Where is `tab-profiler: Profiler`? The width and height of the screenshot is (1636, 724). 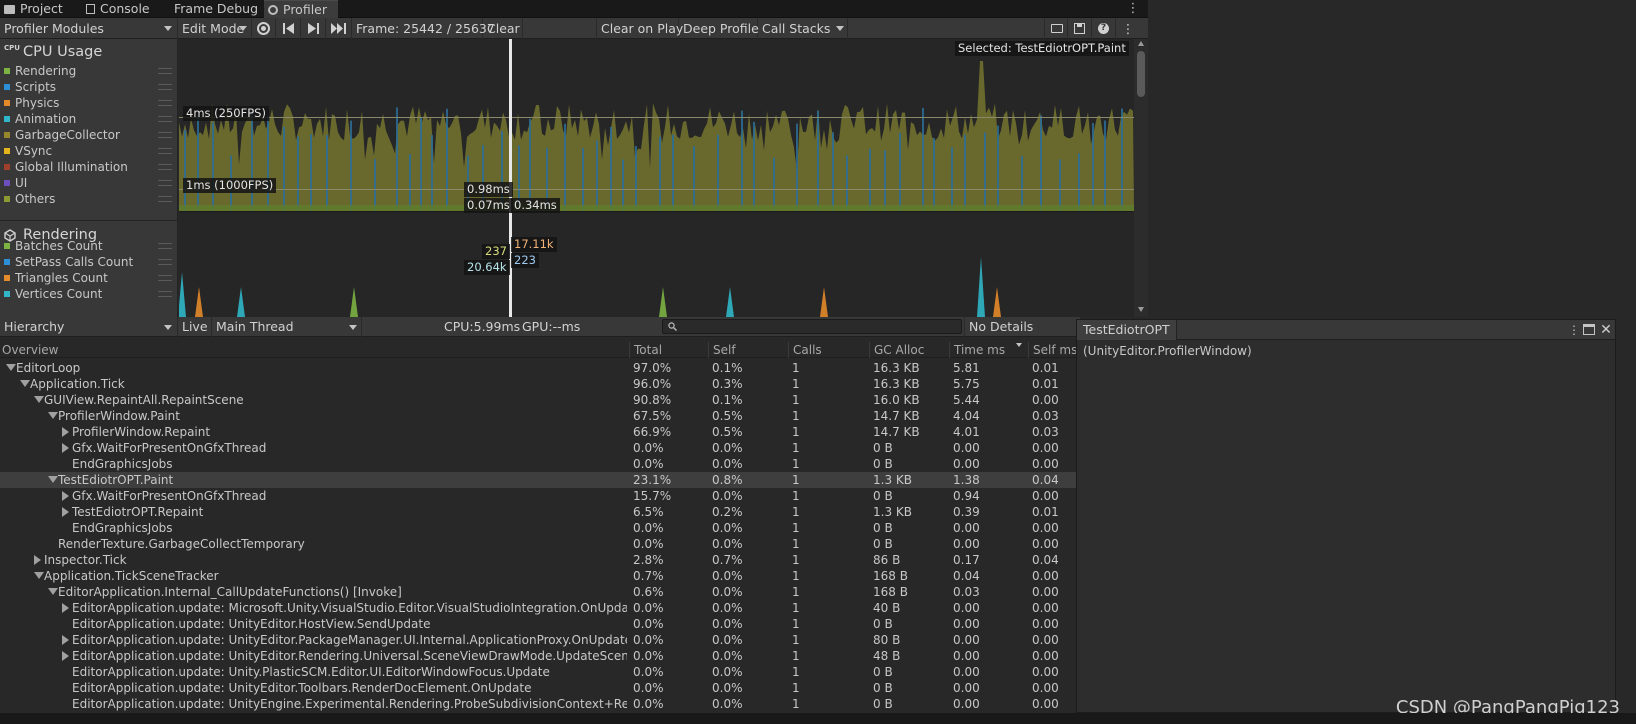
tab-profiler: Profiler is located at coordinates (301, 9).